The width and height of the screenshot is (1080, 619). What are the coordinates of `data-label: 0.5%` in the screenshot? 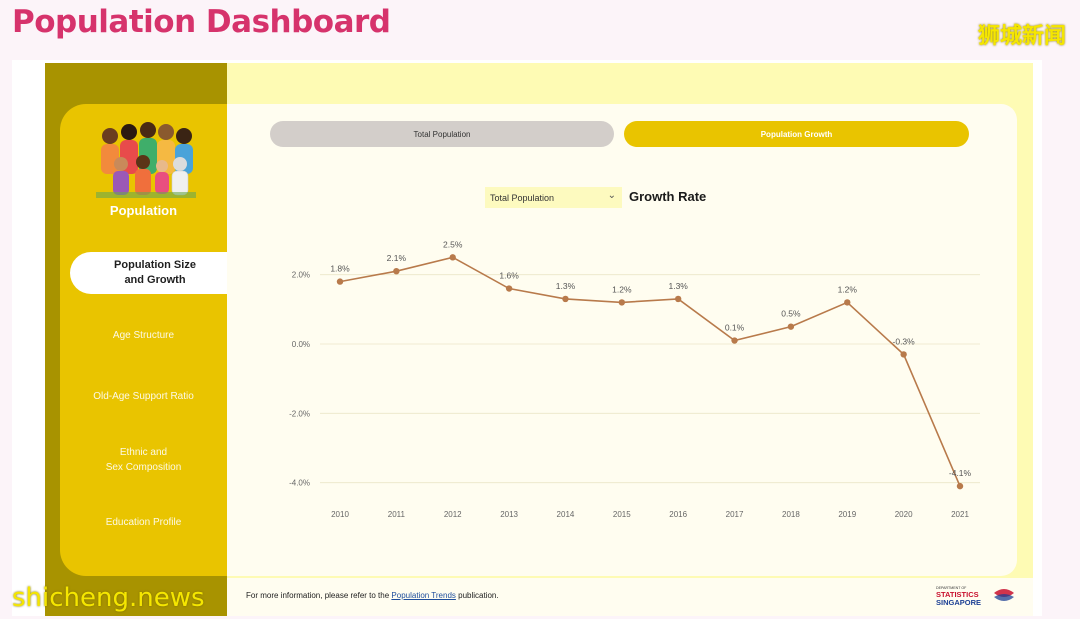 It's located at (791, 314).